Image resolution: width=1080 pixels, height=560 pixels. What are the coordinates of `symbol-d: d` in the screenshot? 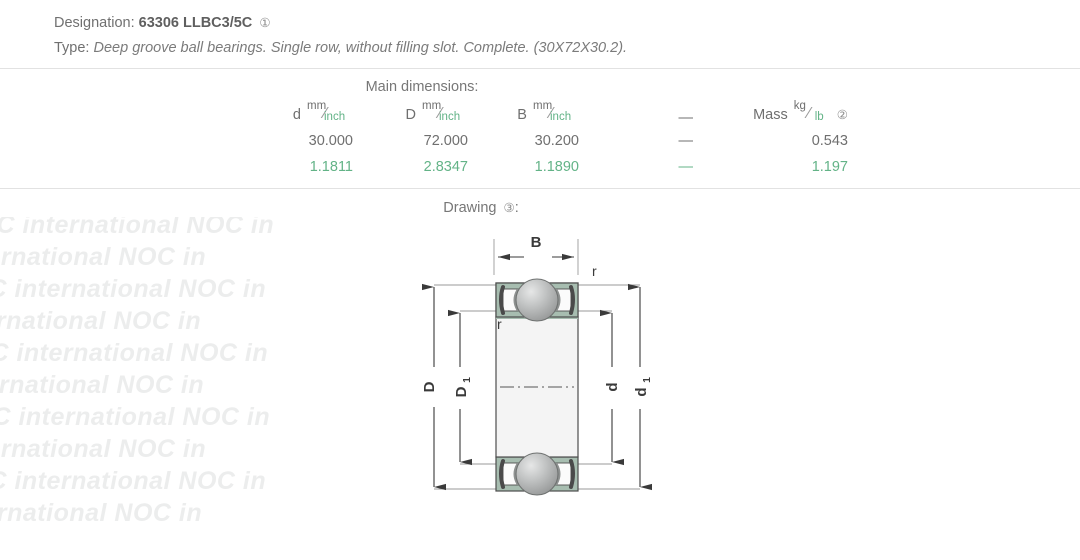 It's located at (296, 114).